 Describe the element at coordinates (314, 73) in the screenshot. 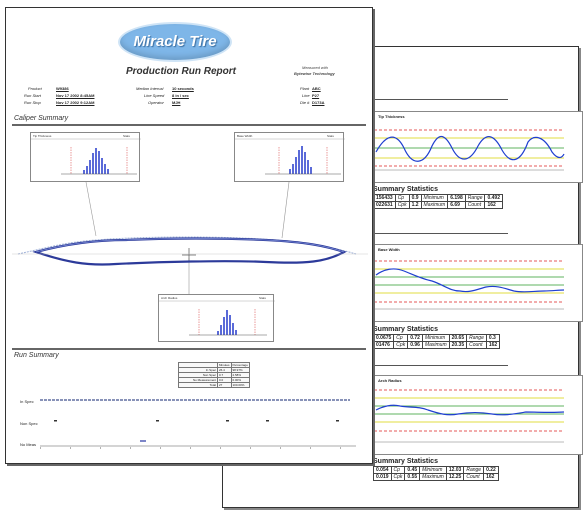

I see `measured-tech-label: Bytewise Technology` at that location.